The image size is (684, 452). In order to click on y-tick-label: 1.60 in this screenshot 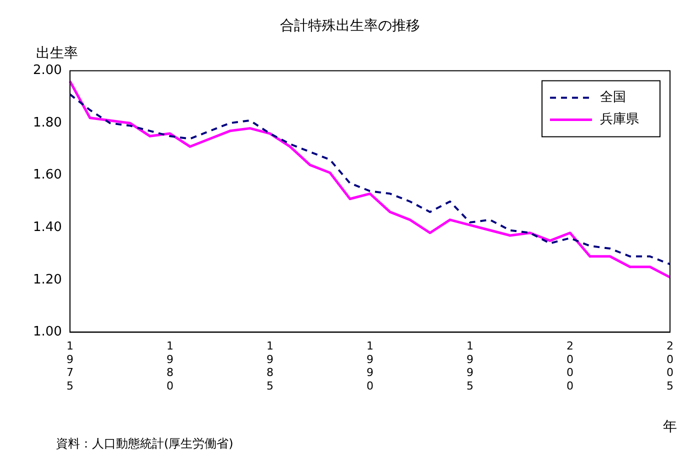, I will do `click(47, 175)`.